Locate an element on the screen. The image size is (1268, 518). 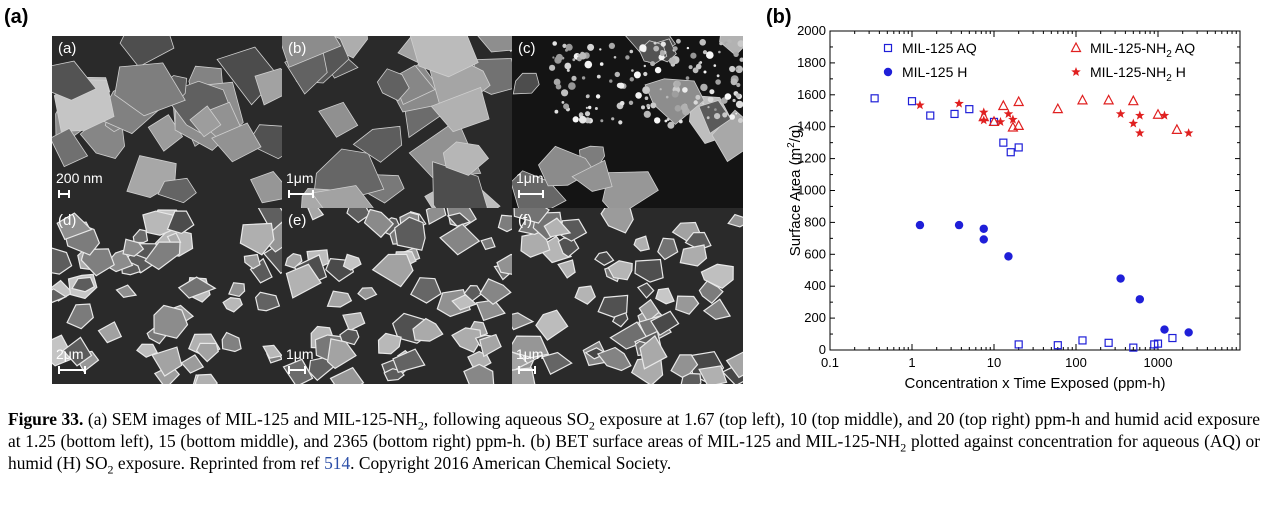
x-axis-label: Concentration x Time Exposed (ppm-h) is located at coordinates (1035, 383).